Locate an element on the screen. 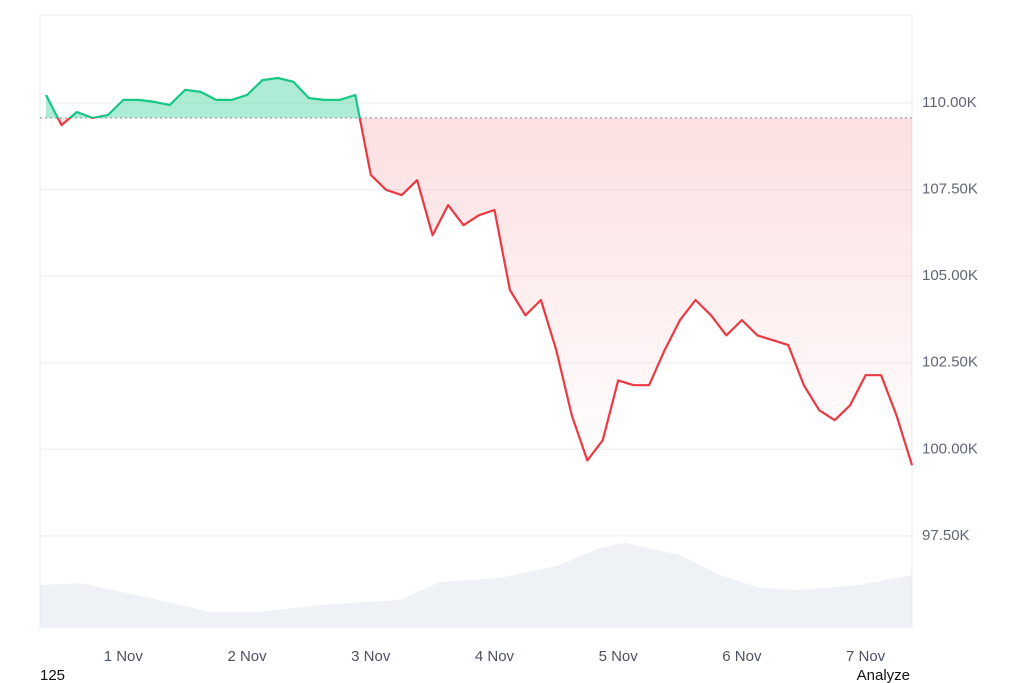 The image size is (1024, 683). x-tick-label: 4 Nov is located at coordinates (495, 656).